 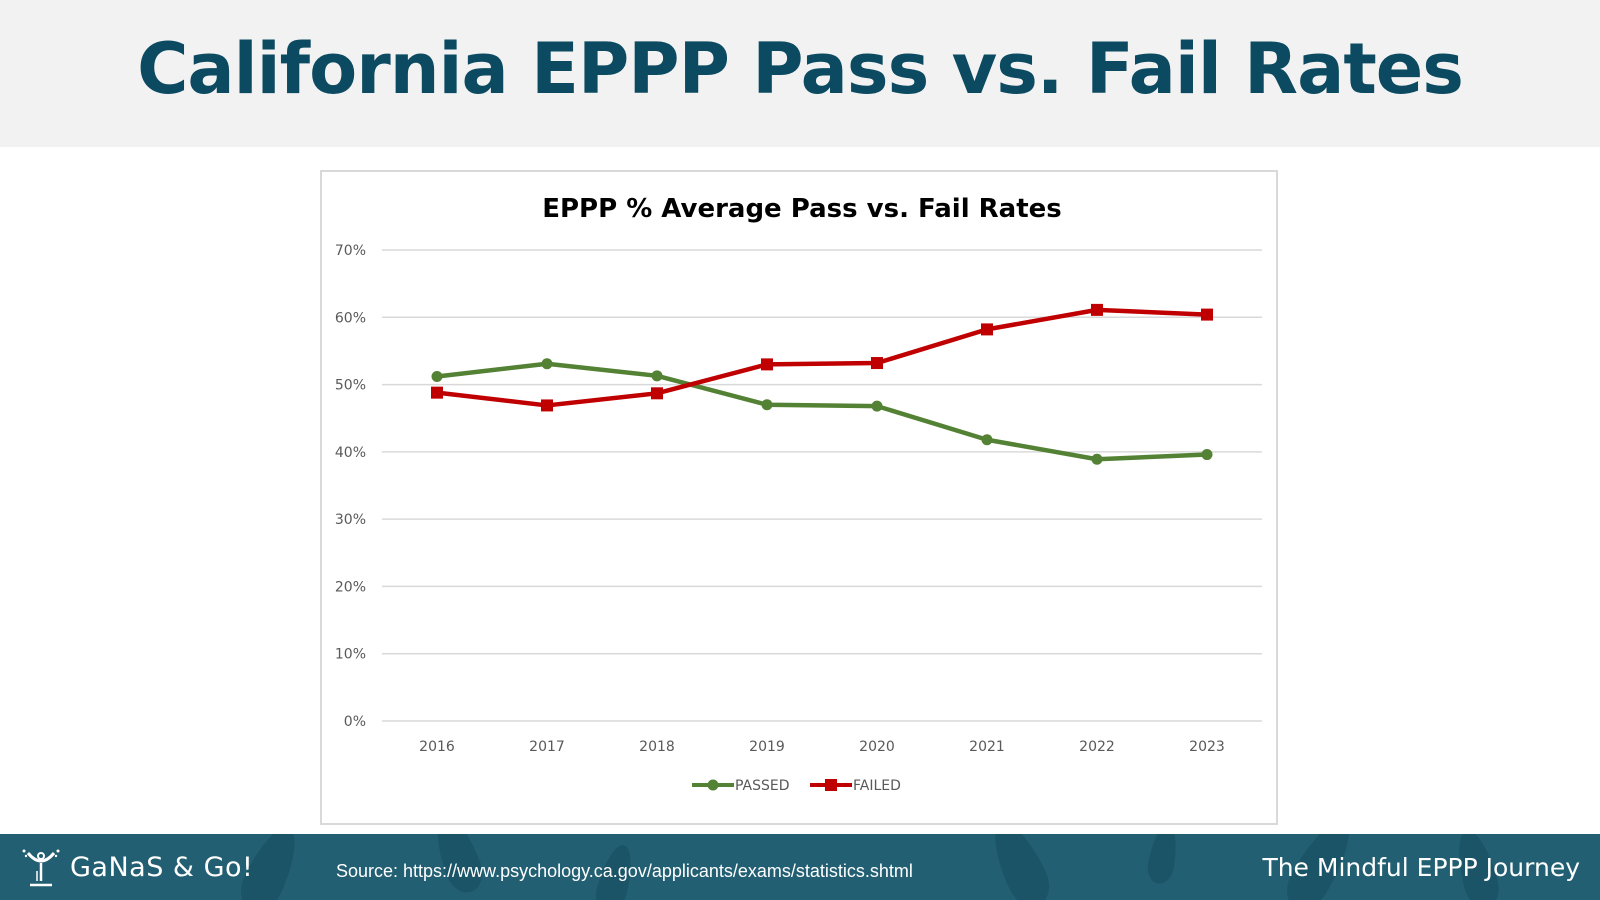 I want to click on x-tick-label: 2021, so click(x=987, y=747).